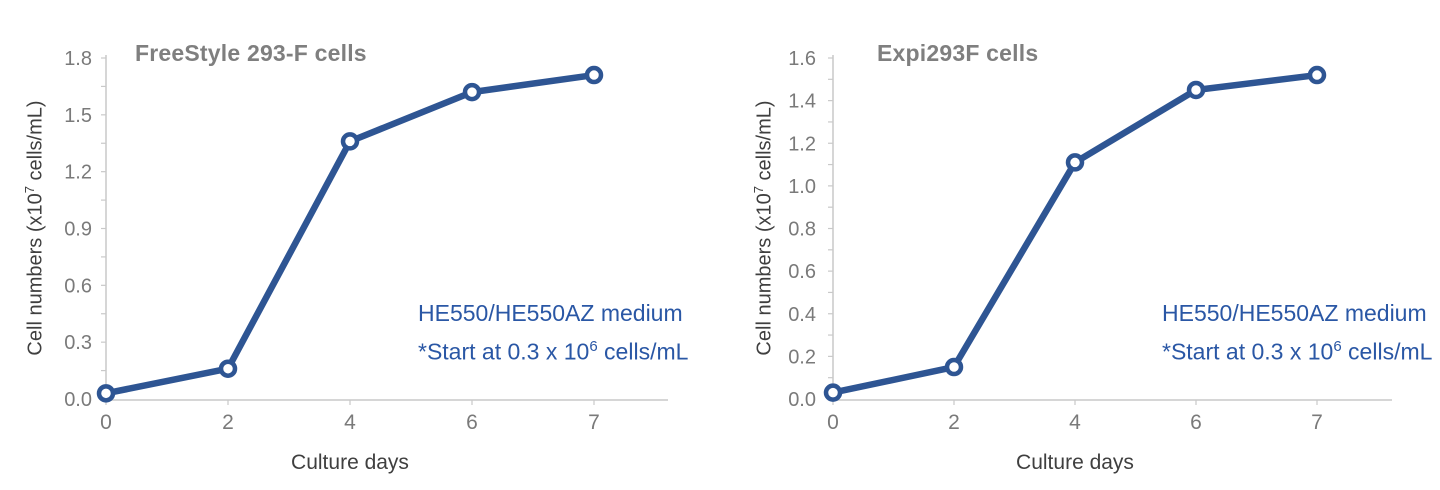  I want to click on y-tick-label: 1.5, so click(78, 116).